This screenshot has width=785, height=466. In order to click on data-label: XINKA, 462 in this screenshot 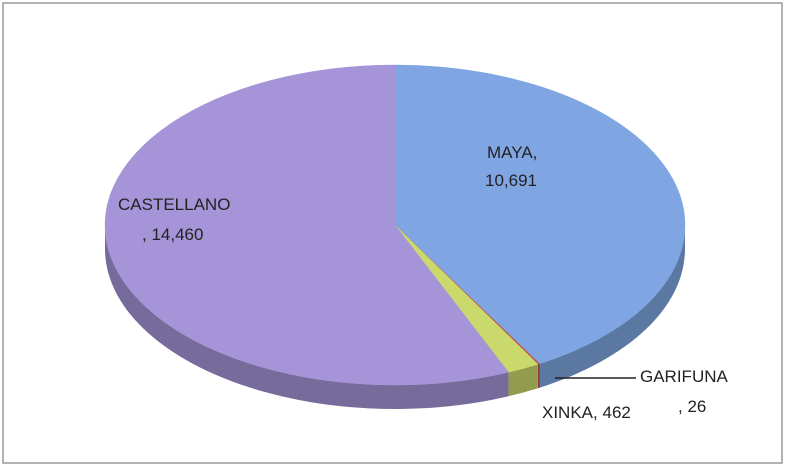, I will do `click(586, 412)`.